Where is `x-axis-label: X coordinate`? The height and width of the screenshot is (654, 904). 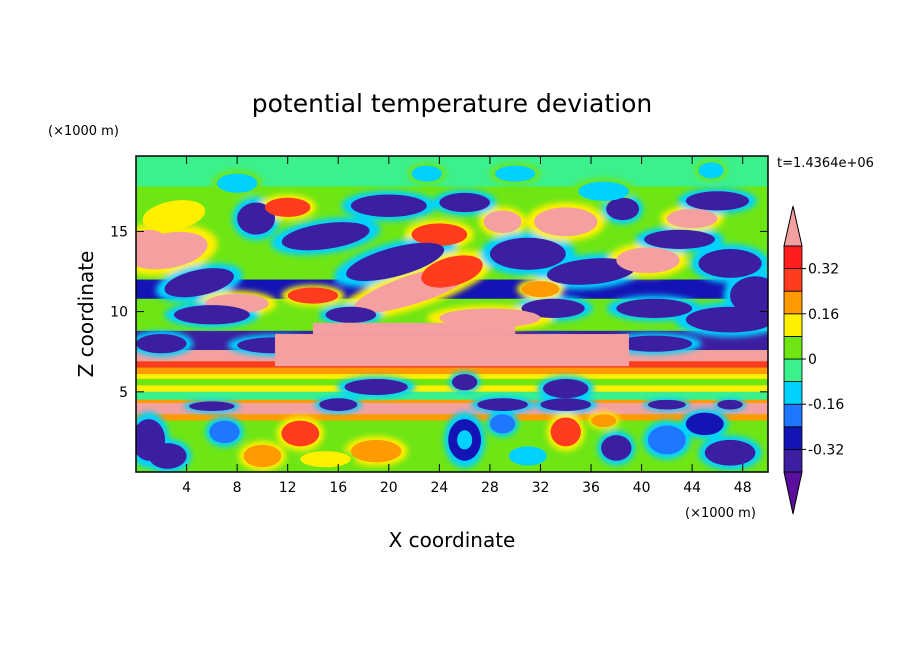 x-axis-label: X coordinate is located at coordinates (452, 540).